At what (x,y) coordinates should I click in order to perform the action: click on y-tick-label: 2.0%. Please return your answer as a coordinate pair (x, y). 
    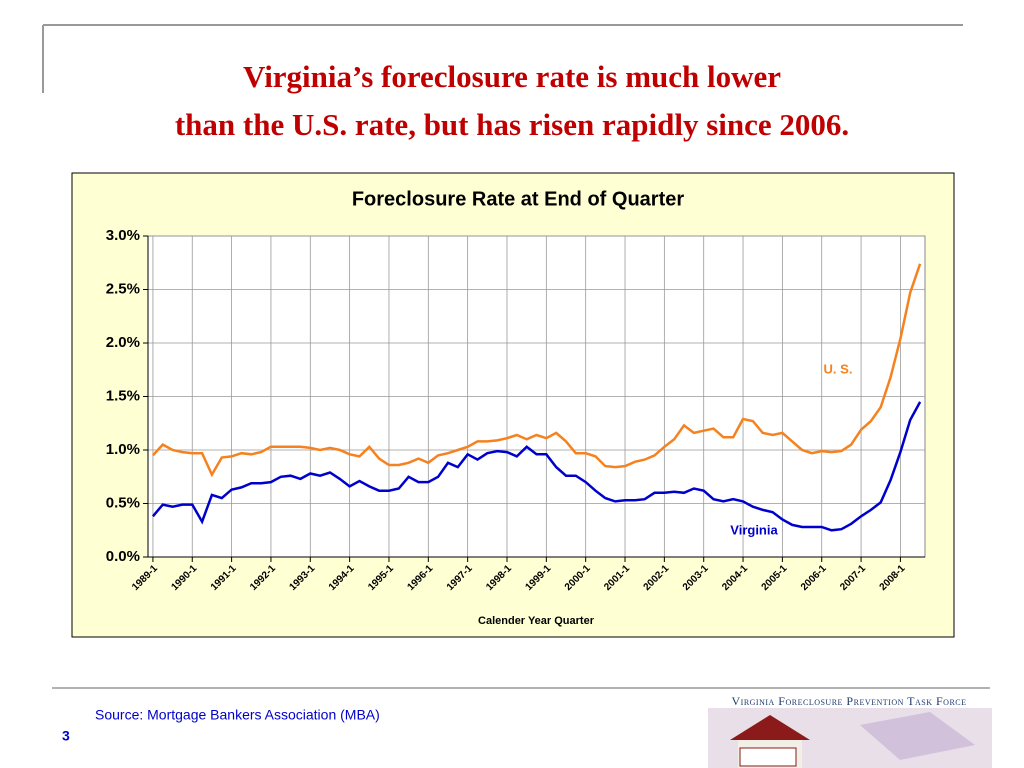
    Looking at the image, I should click on (123, 342).